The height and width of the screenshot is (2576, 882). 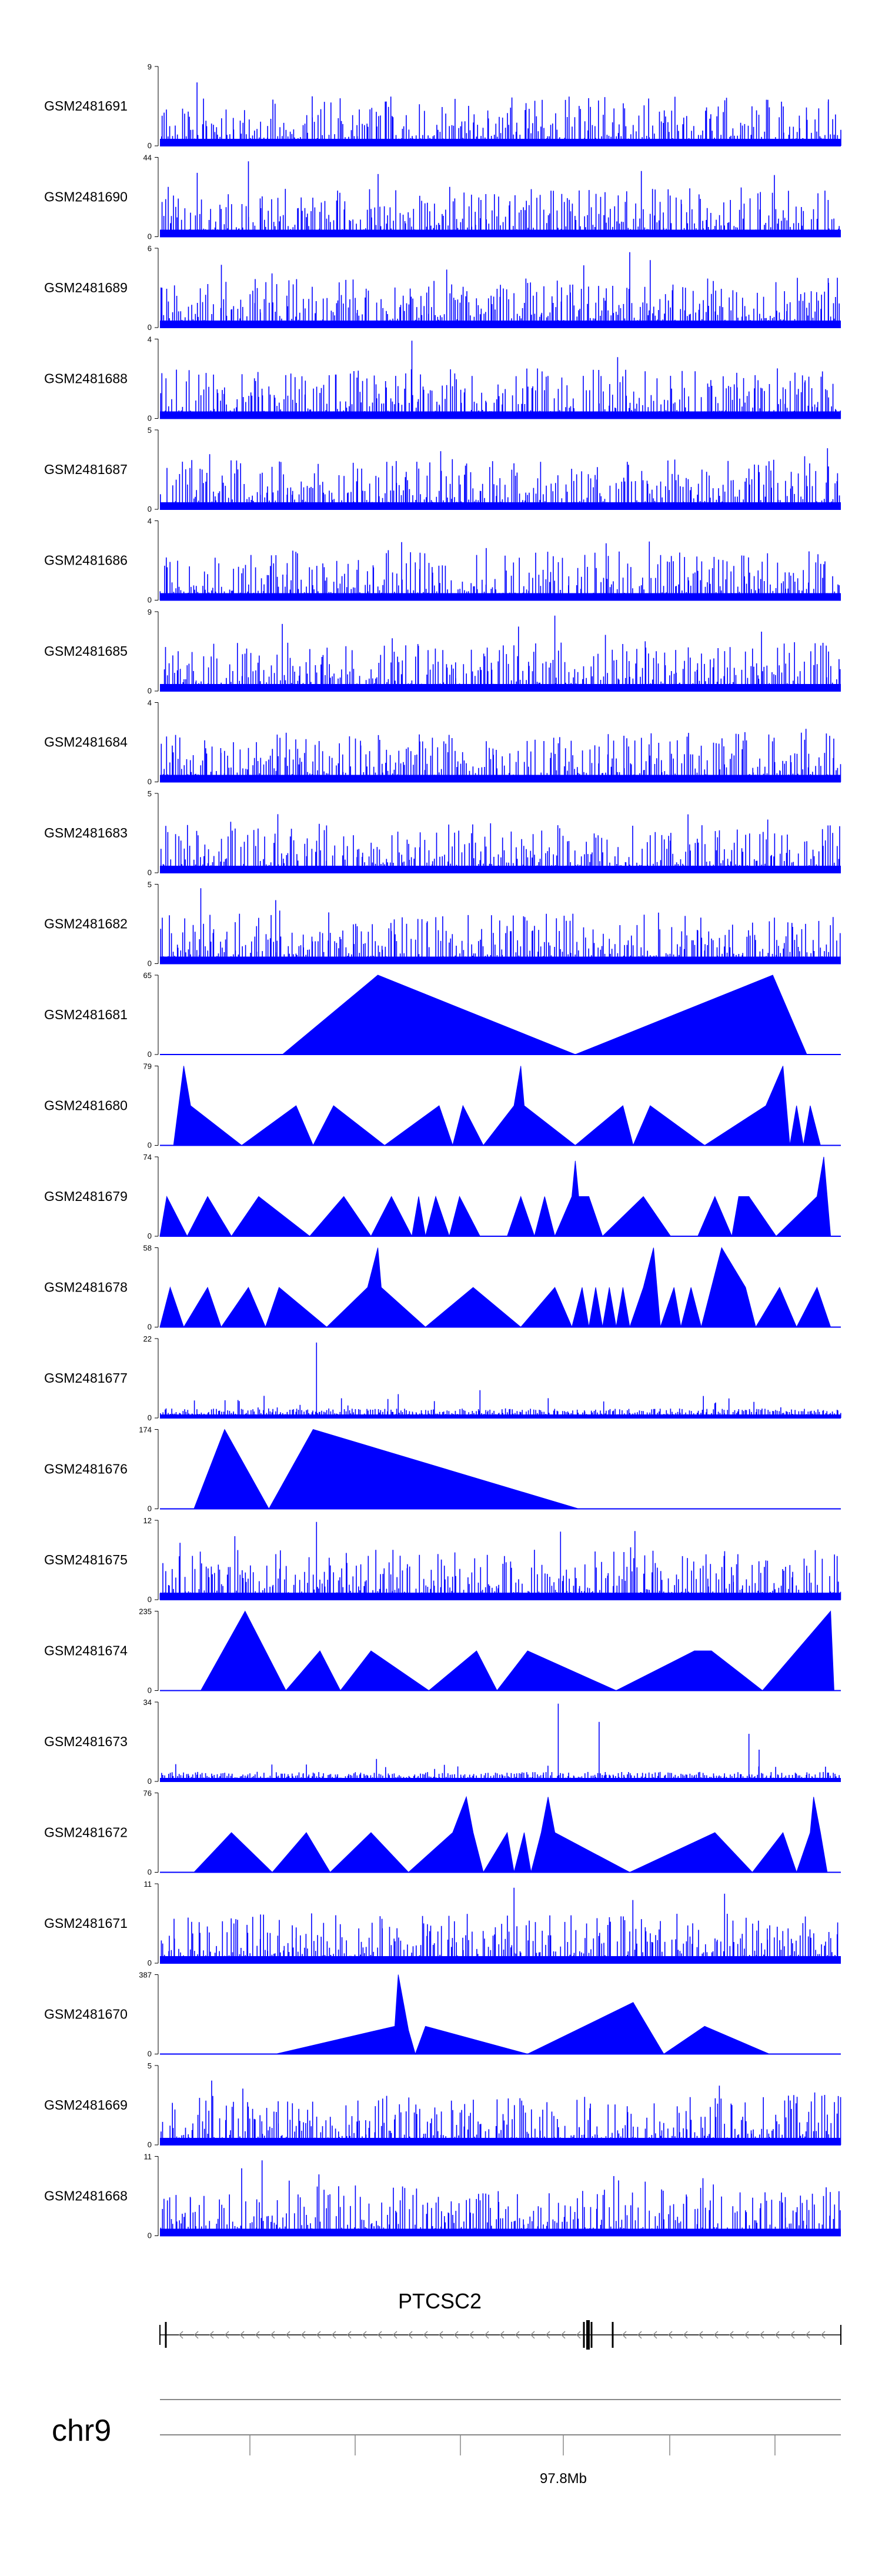 I want to click on track-GSM2481688: GSM2481688 4 0, so click(x=442, y=379).